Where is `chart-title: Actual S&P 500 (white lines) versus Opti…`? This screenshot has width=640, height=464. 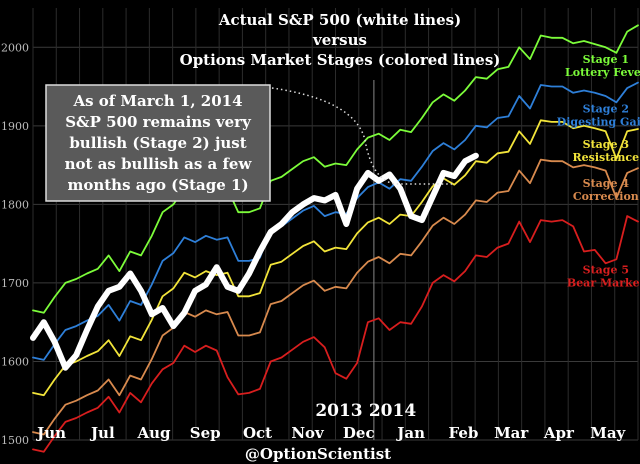 chart-title: Actual S&P 500 (white lines) versus Opti… is located at coordinates (340, 40).